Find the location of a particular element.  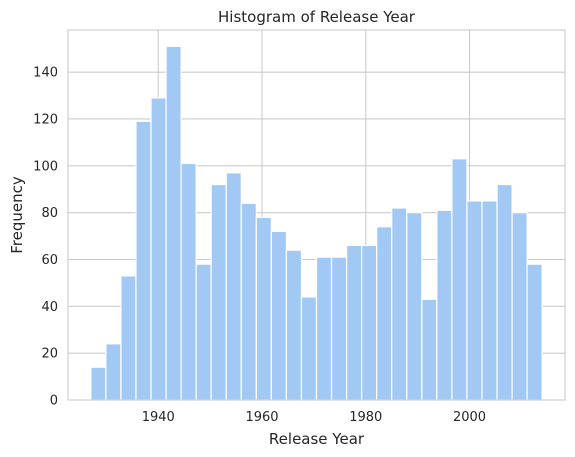

y-tick-label: 120 is located at coordinates (45, 119).